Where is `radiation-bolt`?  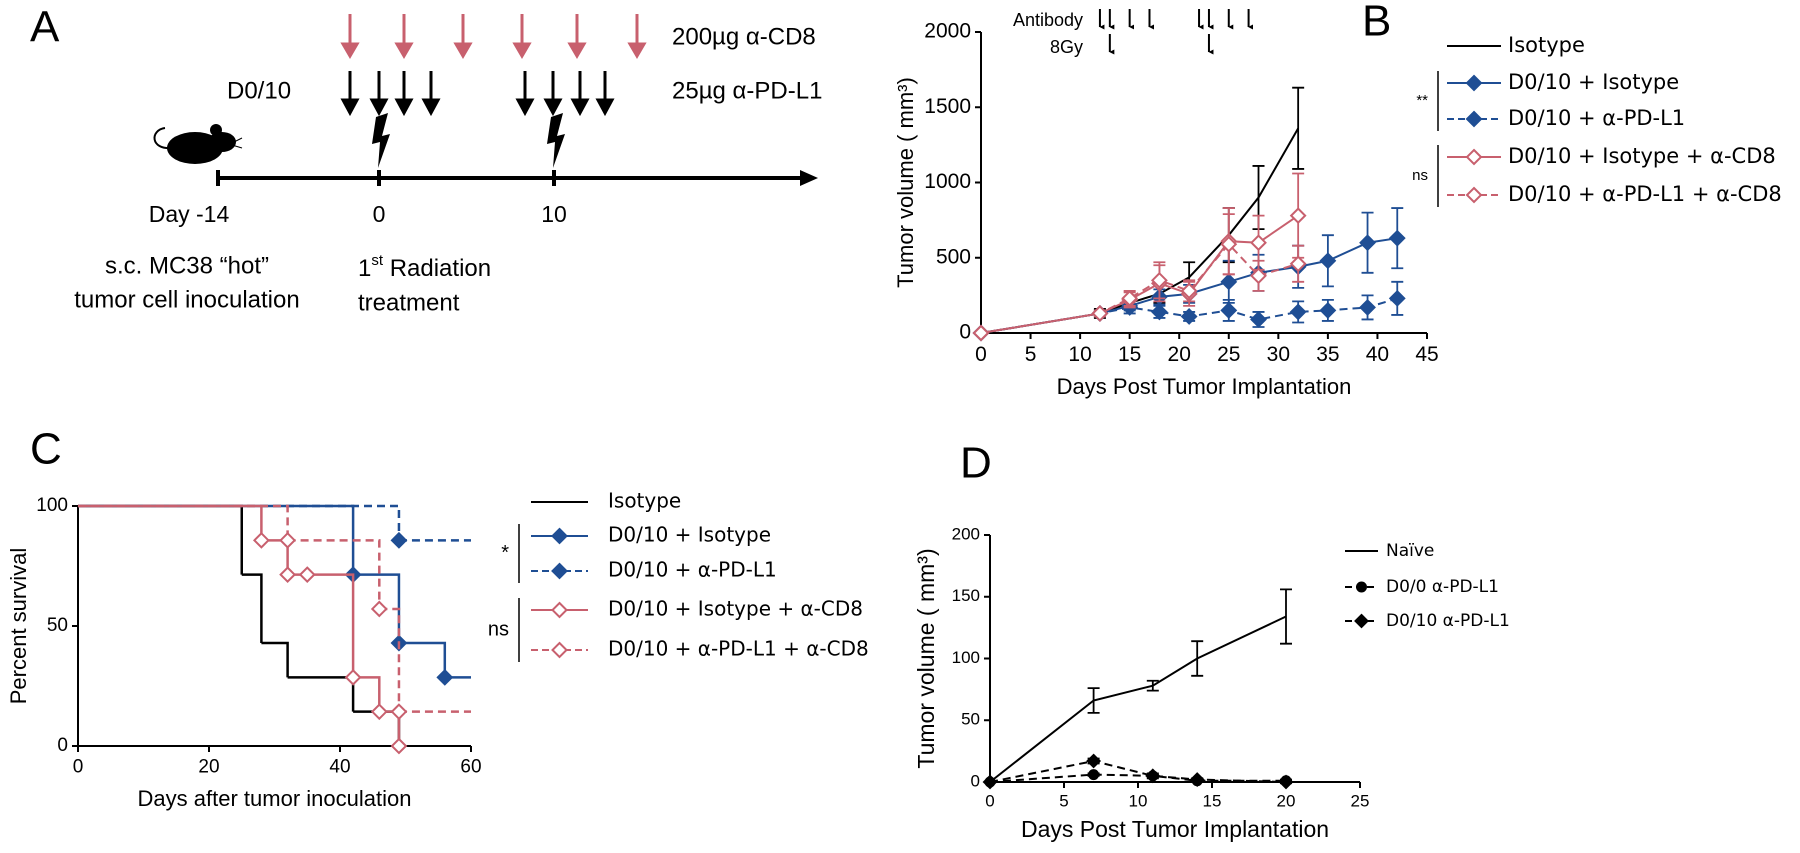
radiation-bolt is located at coordinates (381, 140).